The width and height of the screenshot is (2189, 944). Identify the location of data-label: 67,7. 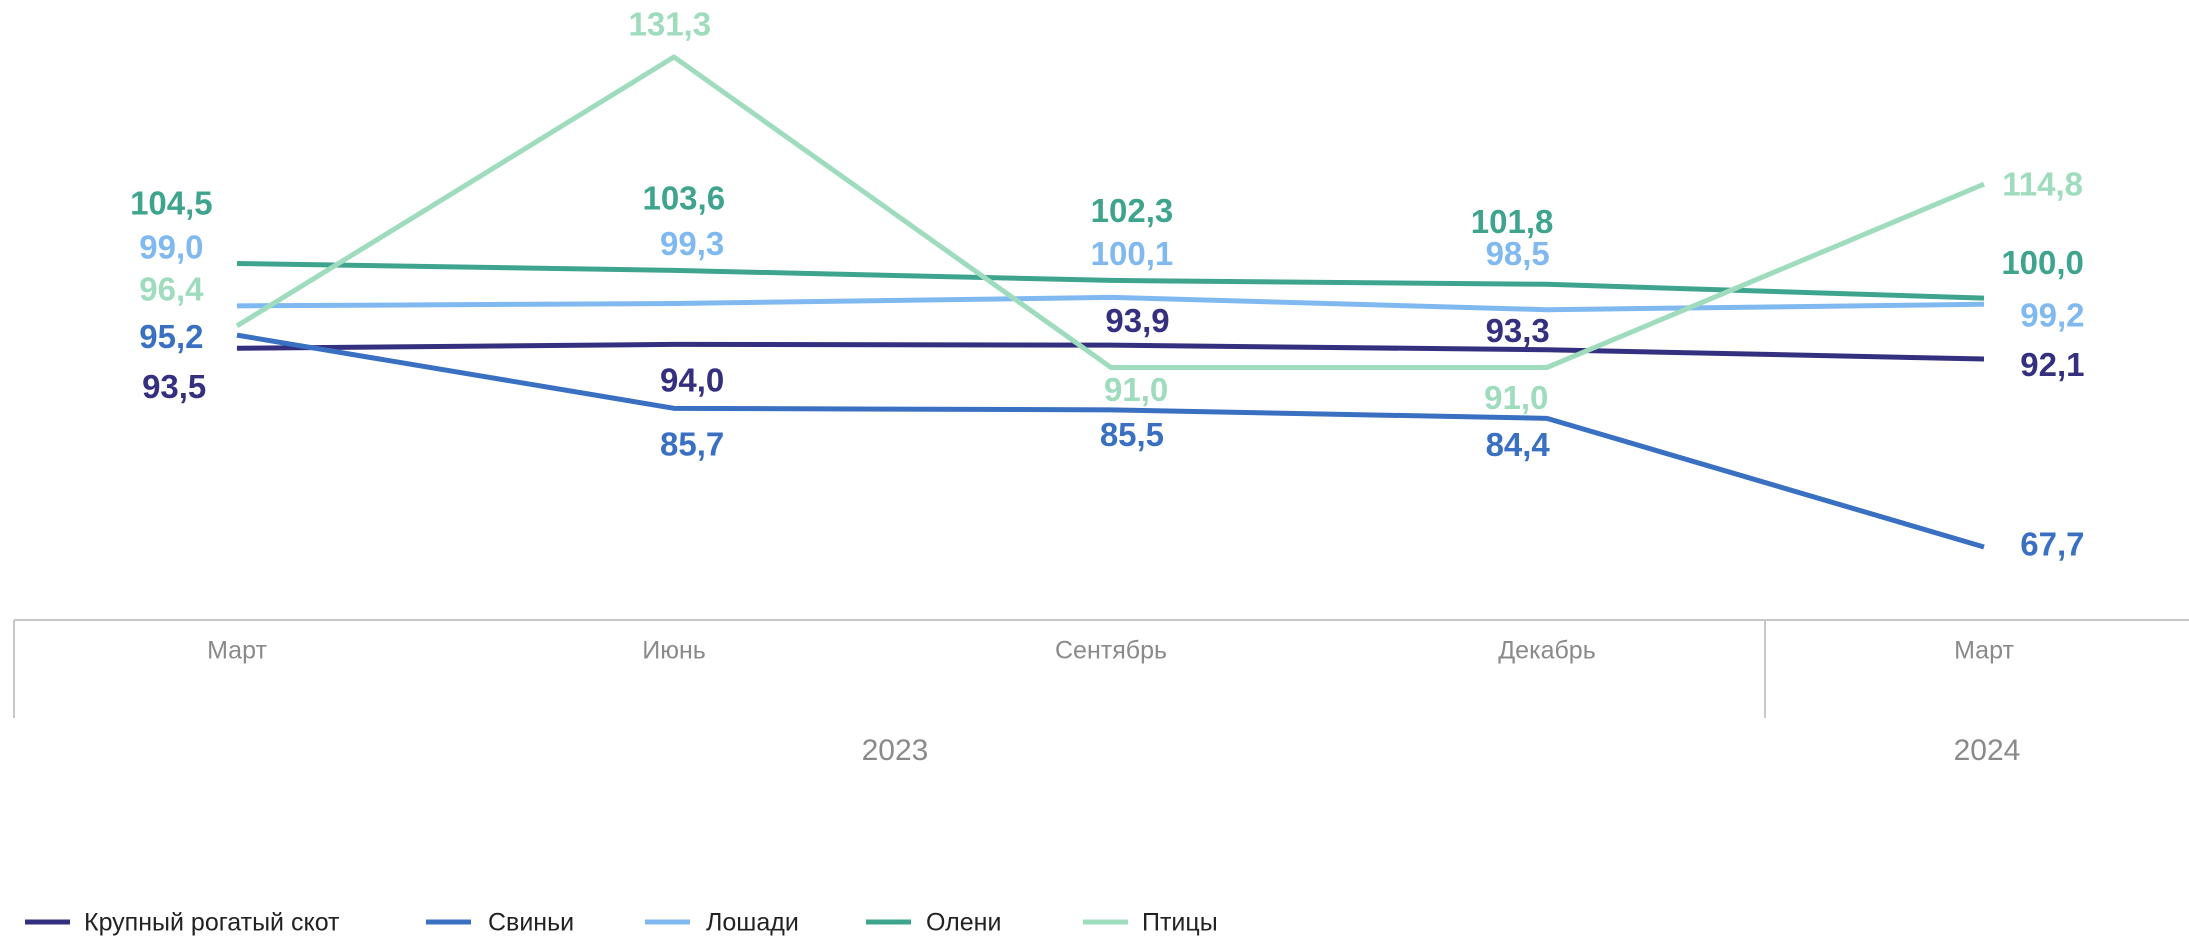
(2052, 544).